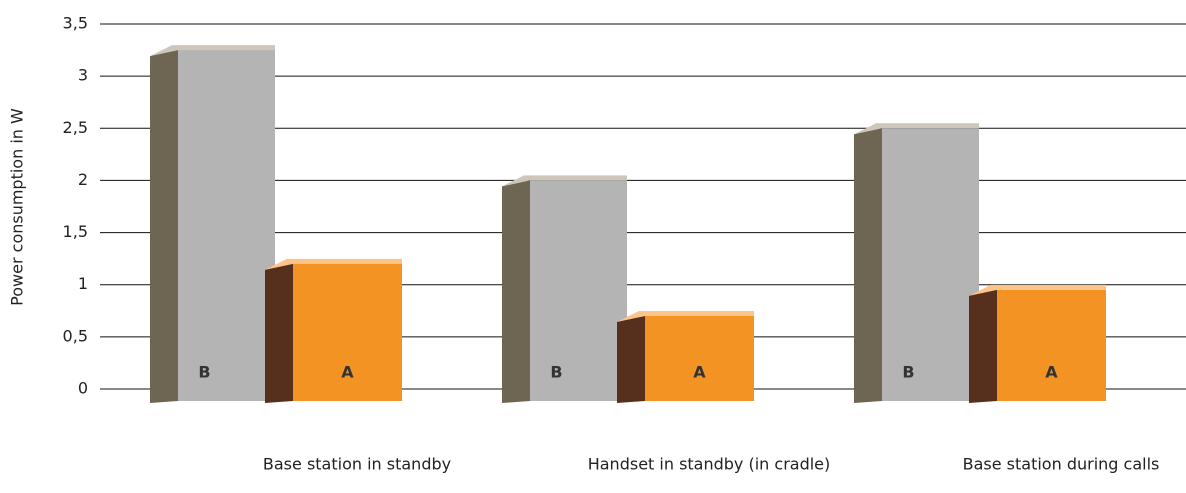 The height and width of the screenshot is (493, 1186). I want to click on y-tick-label: 1, so click(83, 283).